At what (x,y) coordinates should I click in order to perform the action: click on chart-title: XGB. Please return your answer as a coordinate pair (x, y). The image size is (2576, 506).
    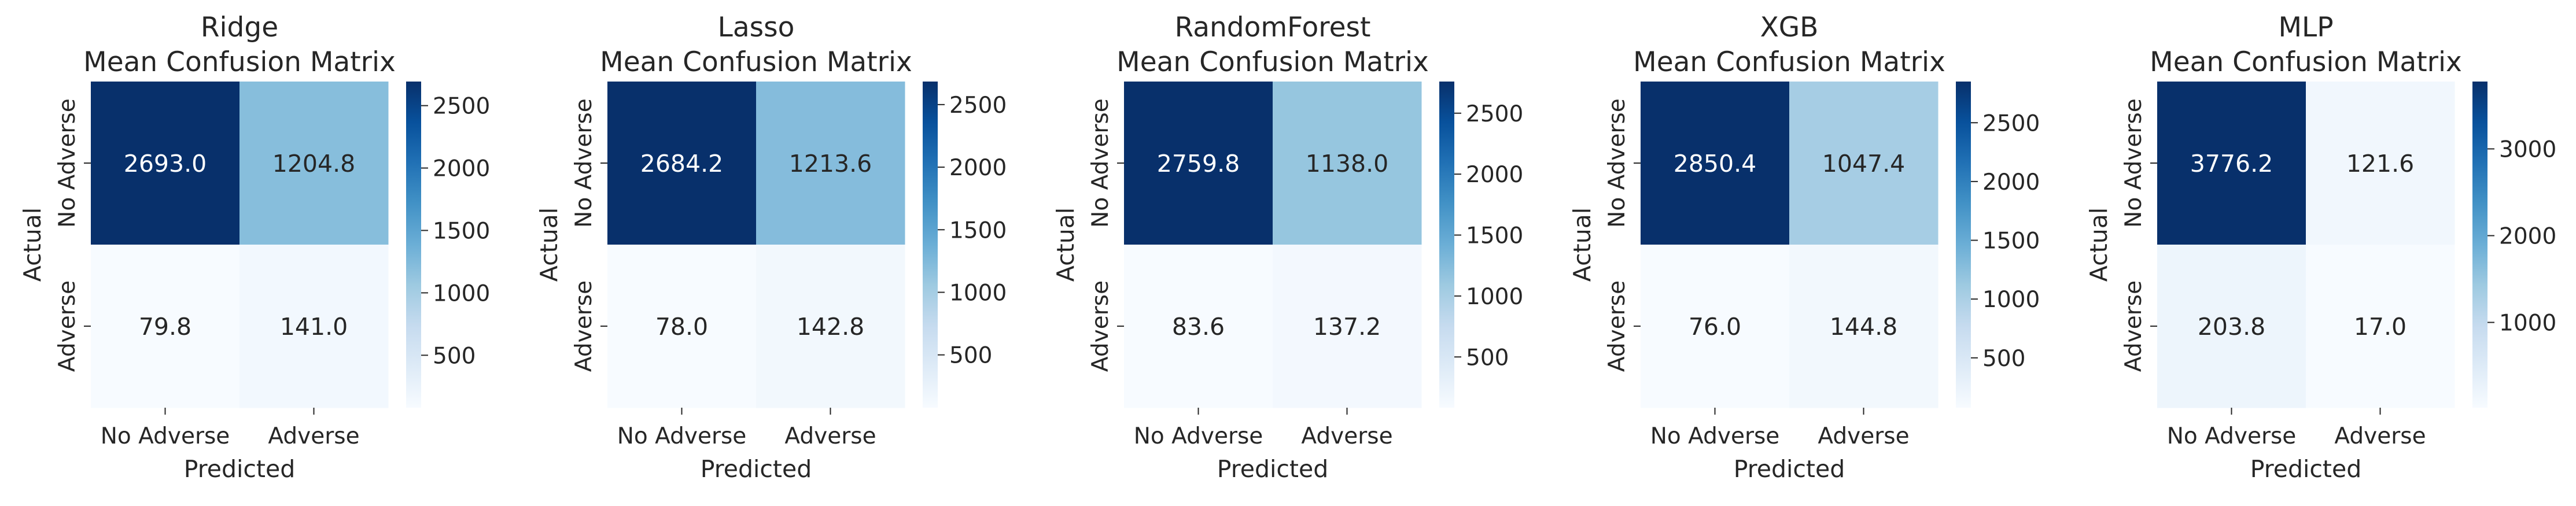
    Looking at the image, I should click on (1789, 27).